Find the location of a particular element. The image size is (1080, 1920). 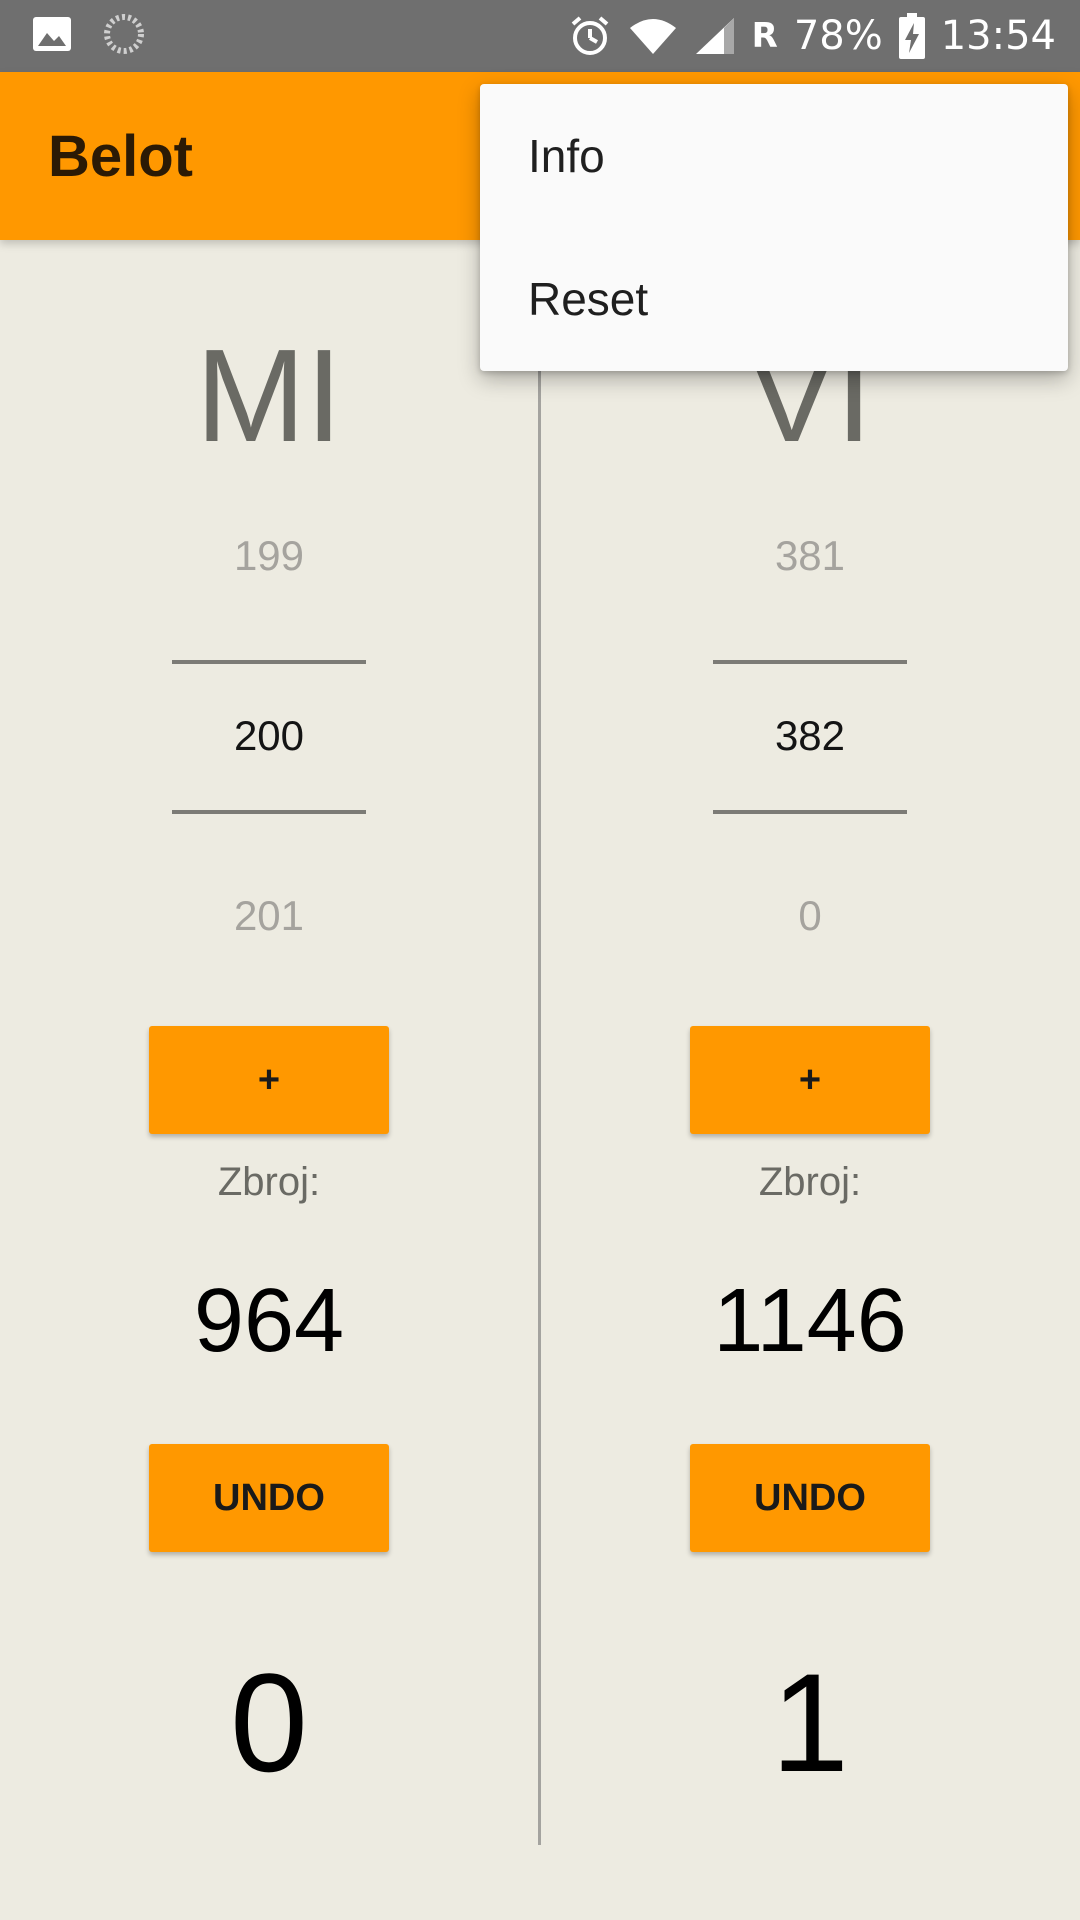

roaming-indicator: R is located at coordinates (764, 36).